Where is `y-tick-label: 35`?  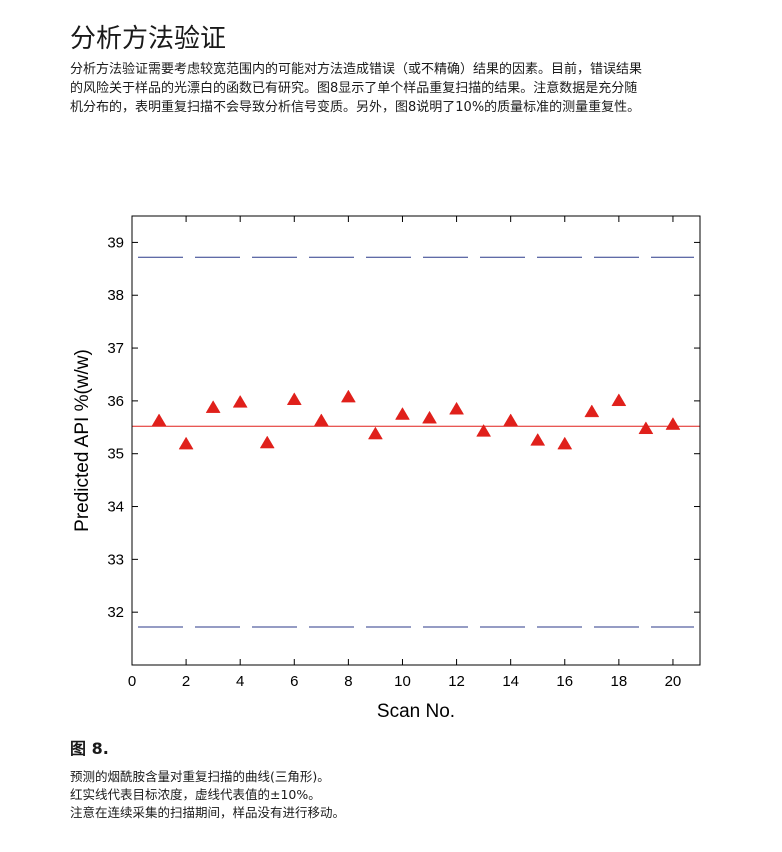 y-tick-label: 35 is located at coordinates (115, 454).